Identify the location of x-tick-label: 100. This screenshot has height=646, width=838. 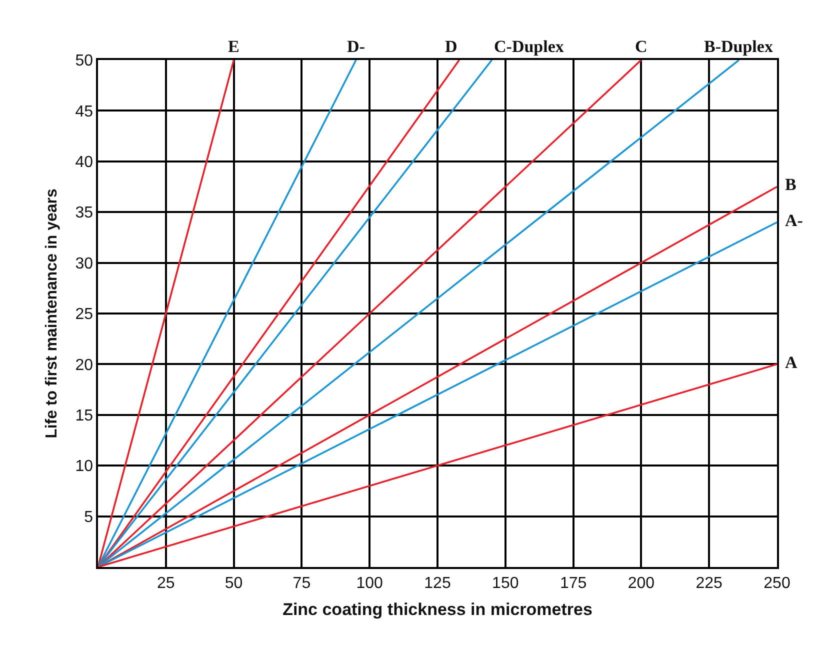
(370, 583).